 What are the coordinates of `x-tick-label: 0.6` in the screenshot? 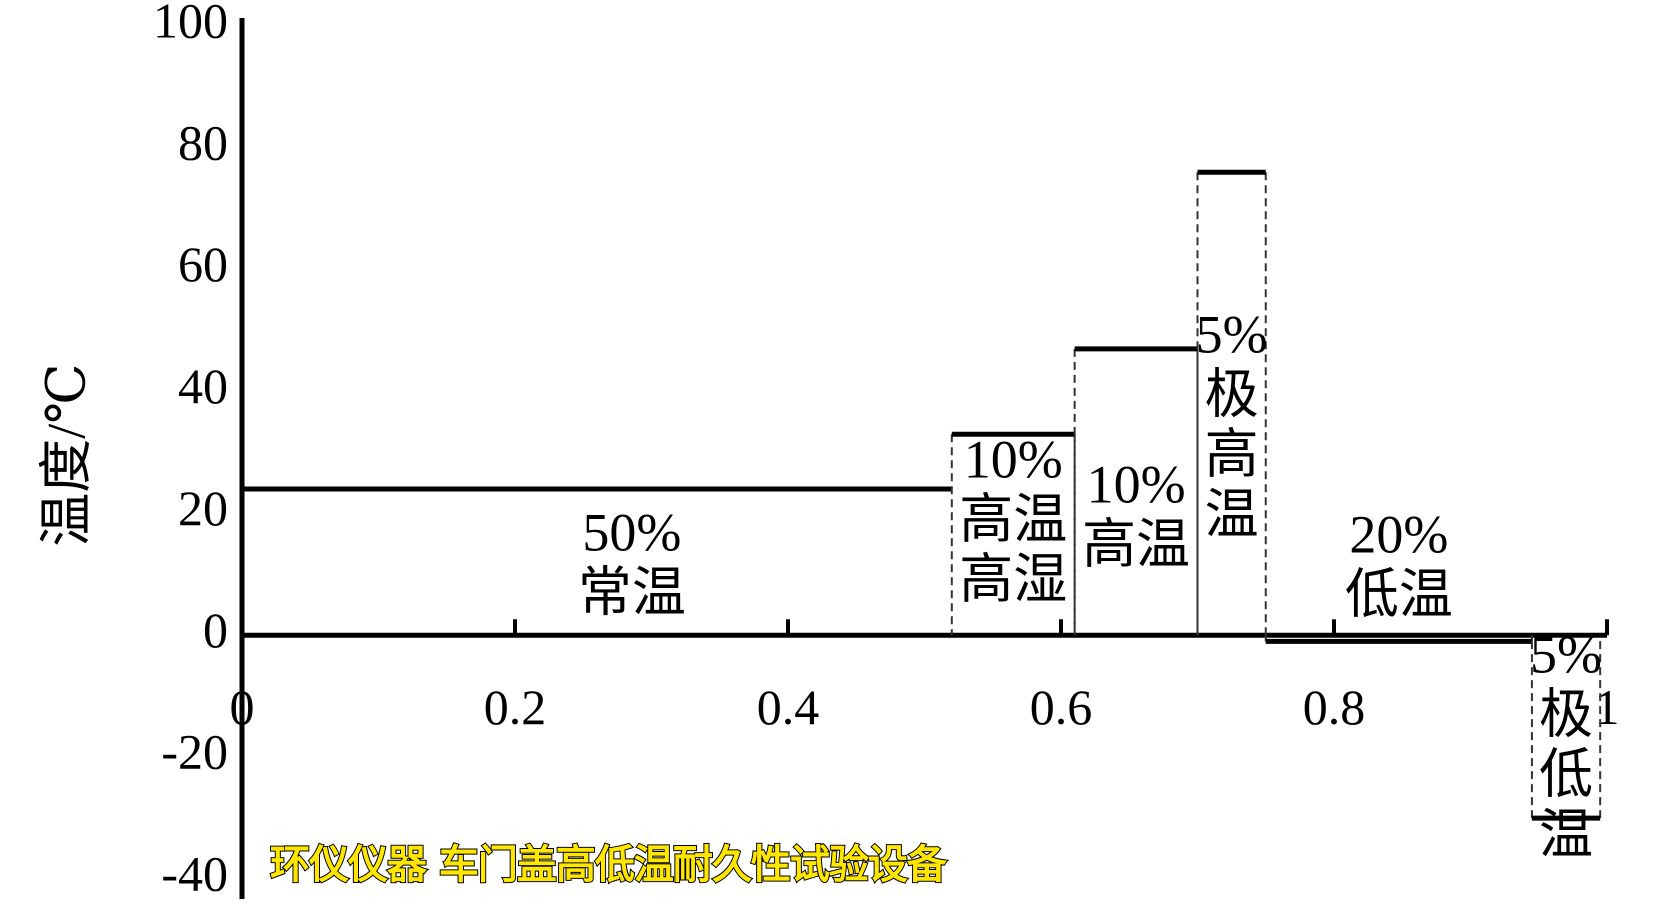 It's located at (1061, 707).